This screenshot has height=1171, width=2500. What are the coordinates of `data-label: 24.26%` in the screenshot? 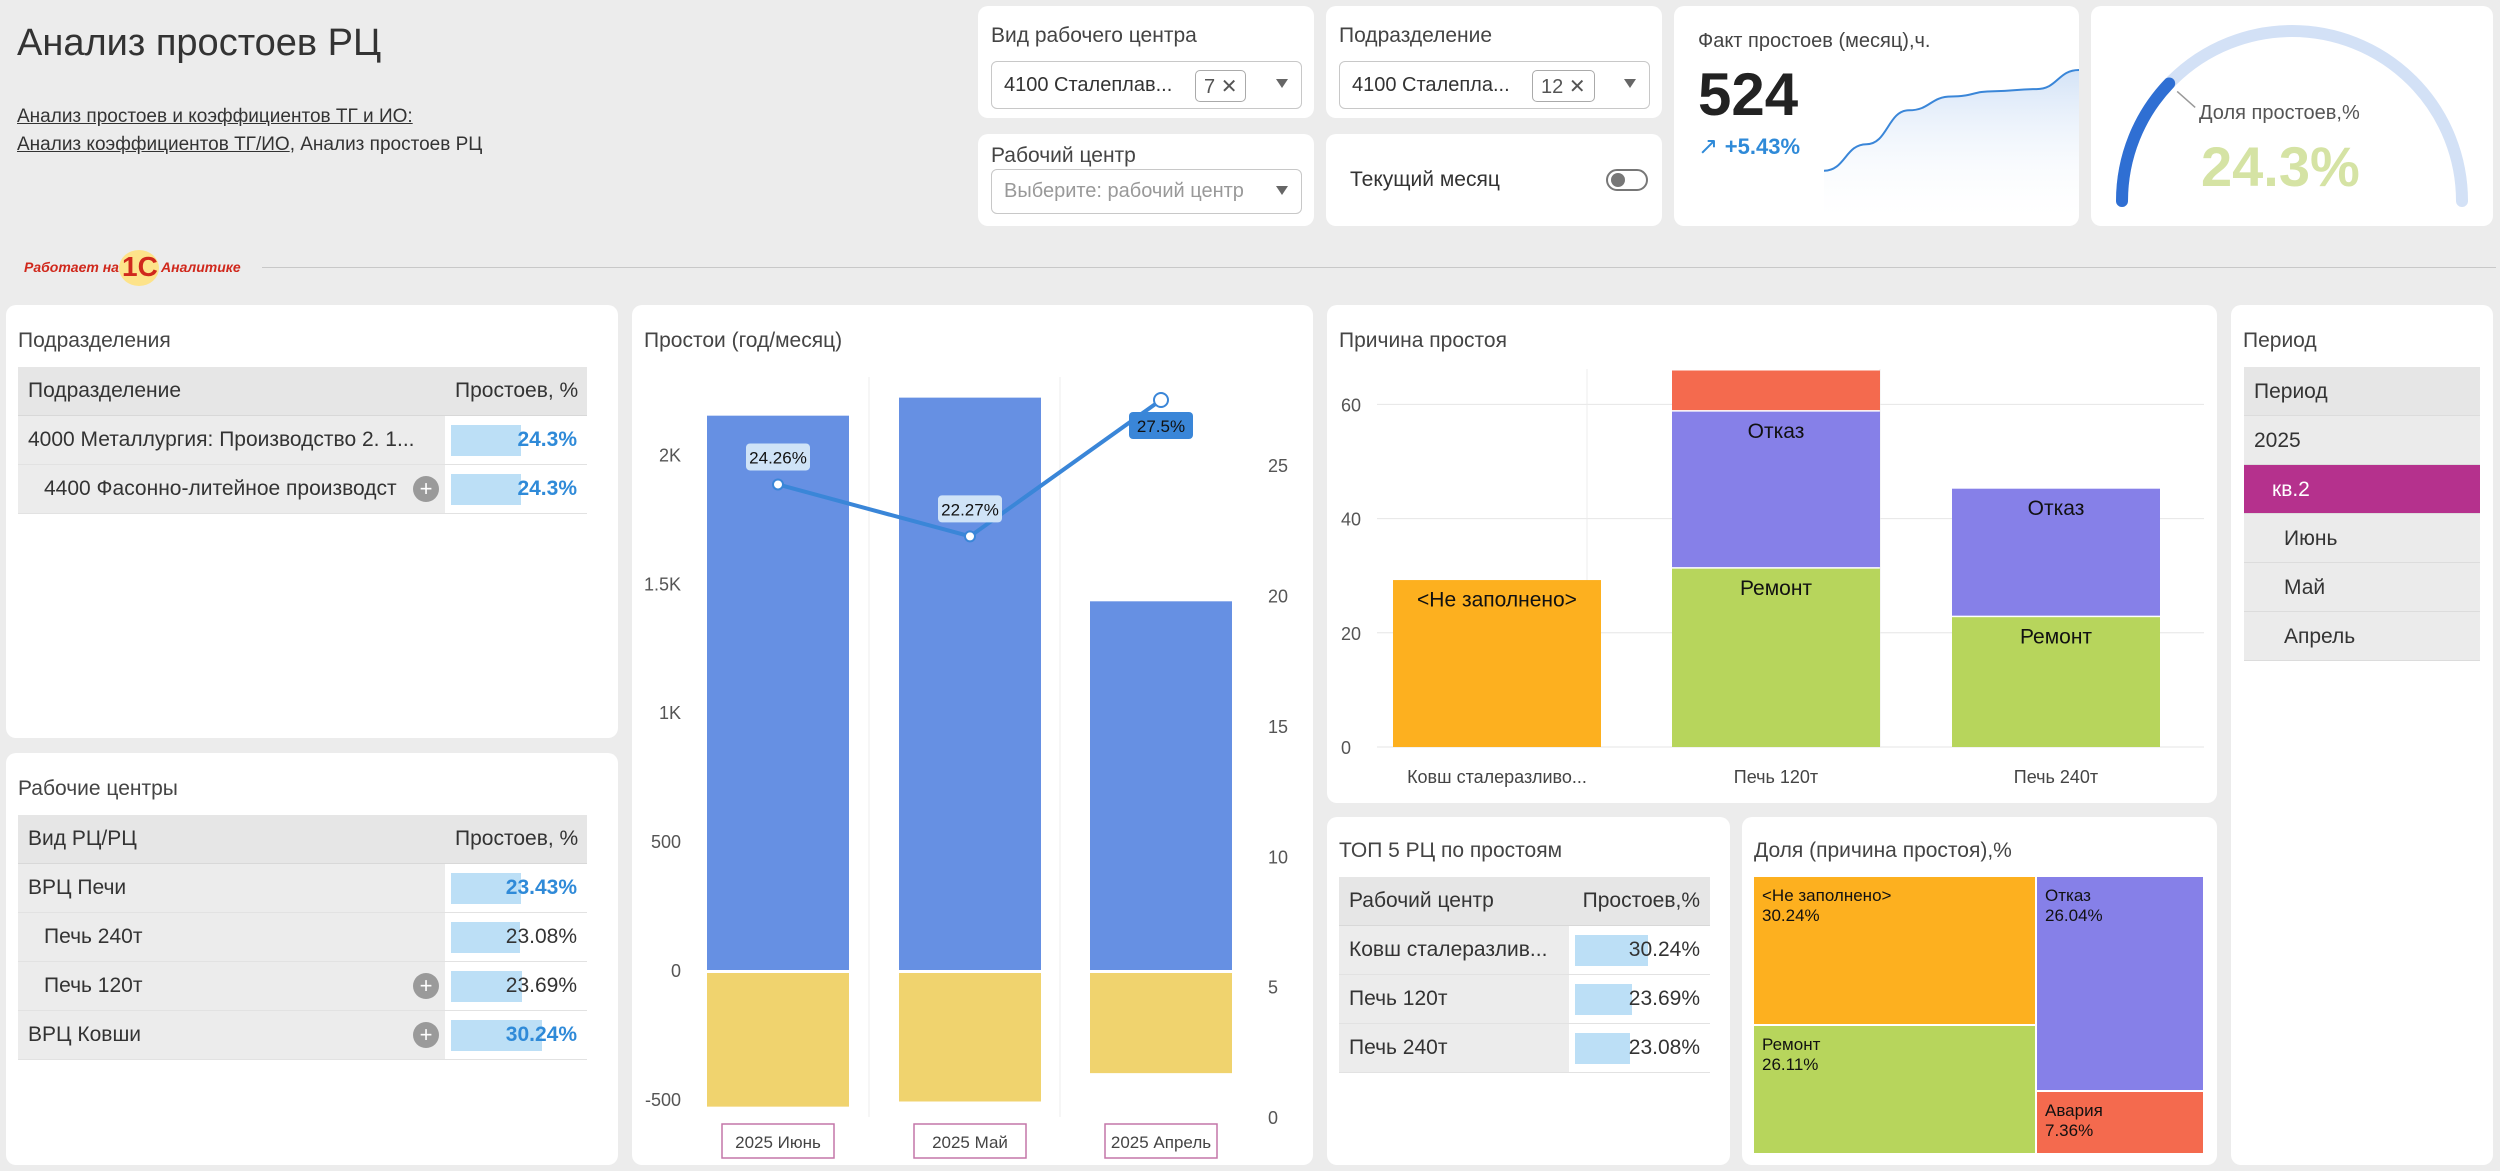 It's located at (778, 457).